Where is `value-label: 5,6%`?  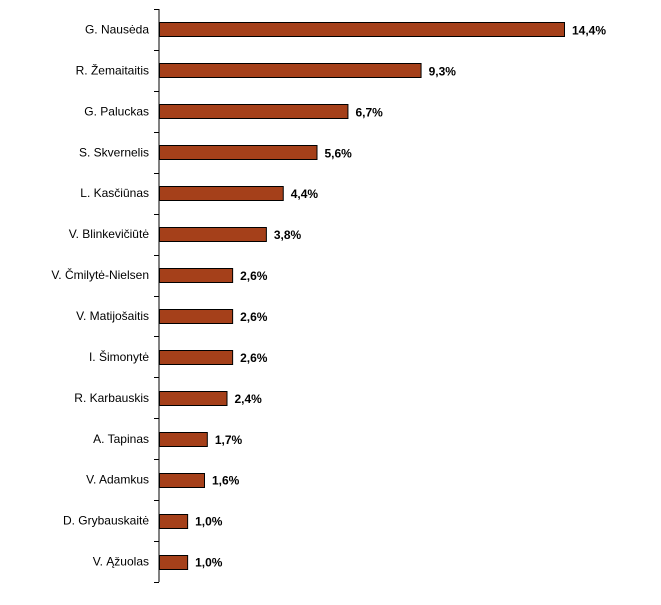
value-label: 5,6% is located at coordinates (339, 153).